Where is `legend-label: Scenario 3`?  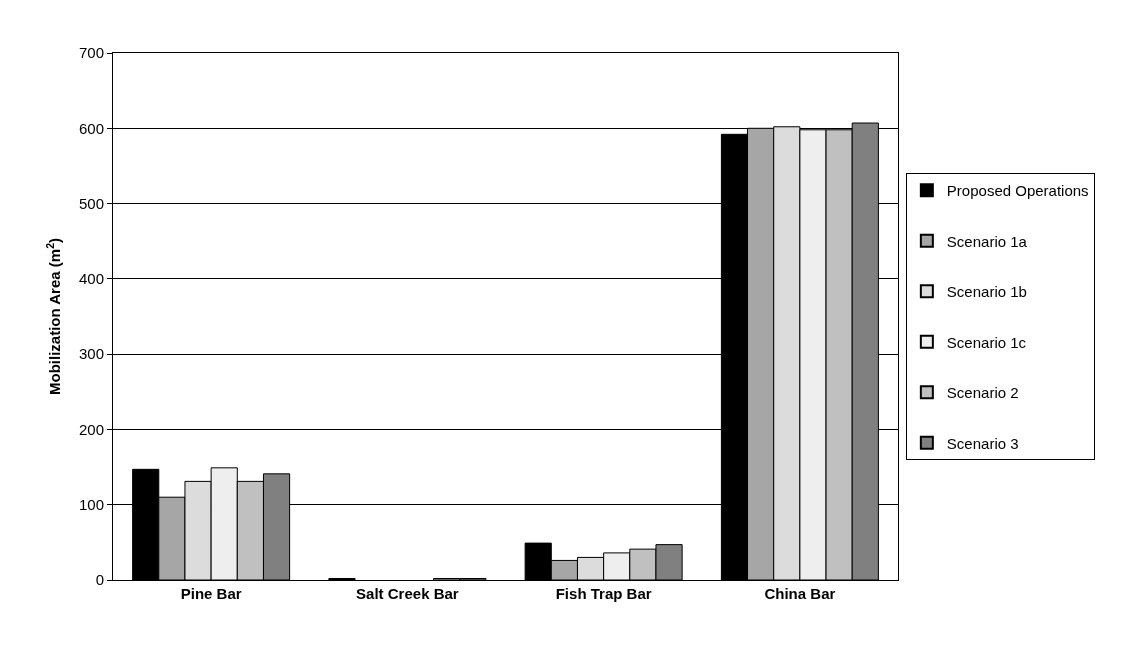
legend-label: Scenario 3 is located at coordinates (982, 443).